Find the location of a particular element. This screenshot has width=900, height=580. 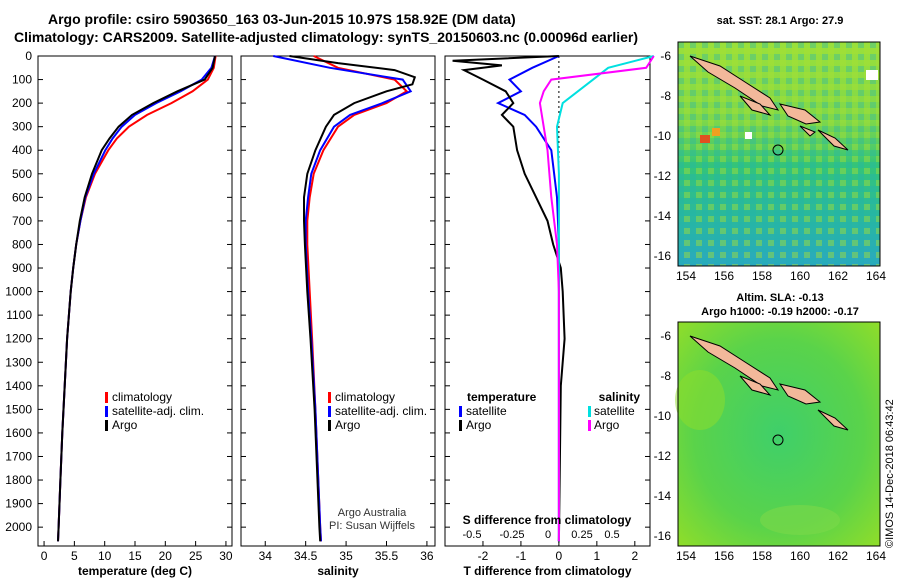

sst-map is located at coordinates (779, 154).